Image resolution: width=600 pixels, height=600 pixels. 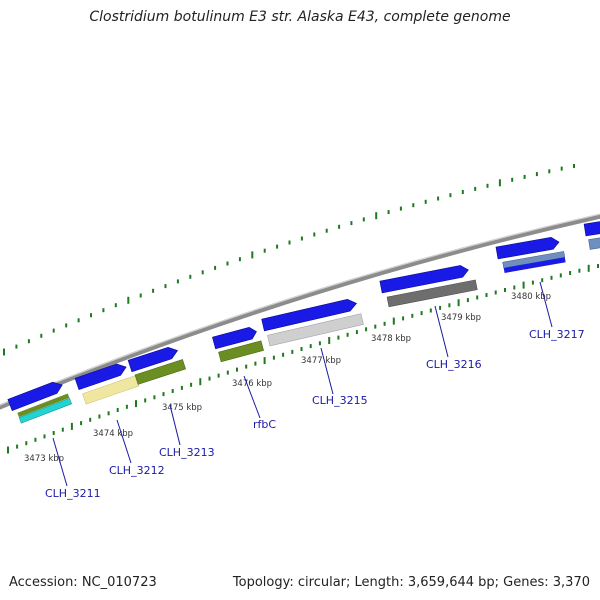 What do you see at coordinates (73, 493) in the screenshot?
I see `gene-label-CLH_3211: CLH_3211` at bounding box center [73, 493].